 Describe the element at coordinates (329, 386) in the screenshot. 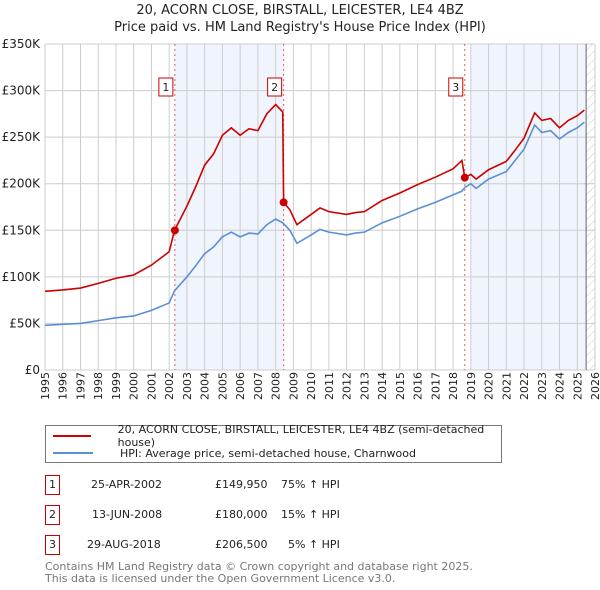

I see `x-tick-label: 2011` at that location.